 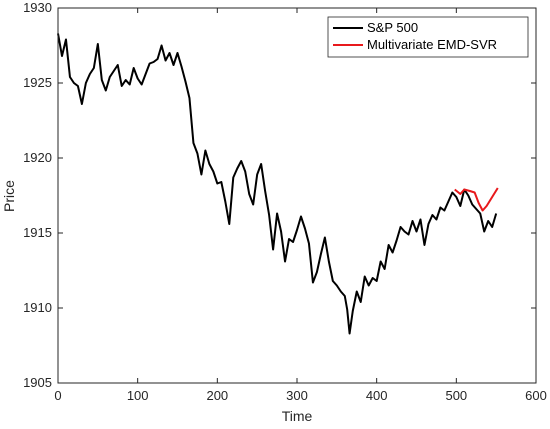 What do you see at coordinates (37, 307) in the screenshot?
I see `y-tick-label: 1910` at bounding box center [37, 307].